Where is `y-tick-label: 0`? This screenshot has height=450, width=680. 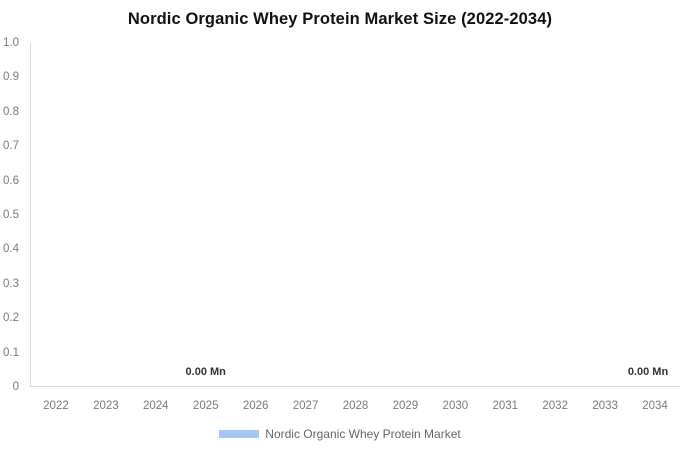
y-tick-label: 0 is located at coordinates (15, 387).